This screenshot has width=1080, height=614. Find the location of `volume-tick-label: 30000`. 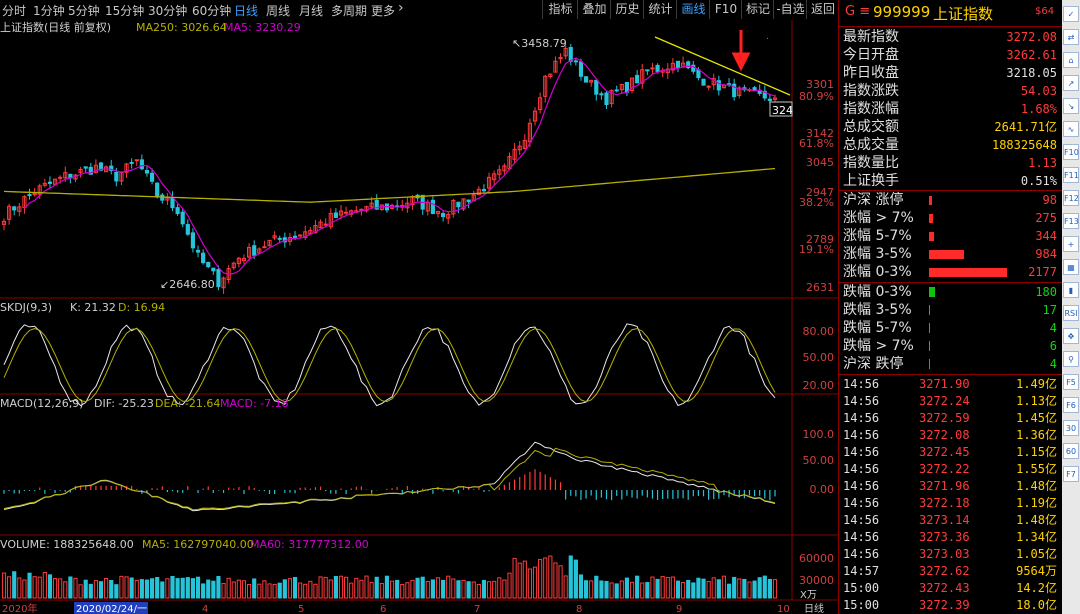

volume-tick-label: 30000 is located at coordinates (816, 580).